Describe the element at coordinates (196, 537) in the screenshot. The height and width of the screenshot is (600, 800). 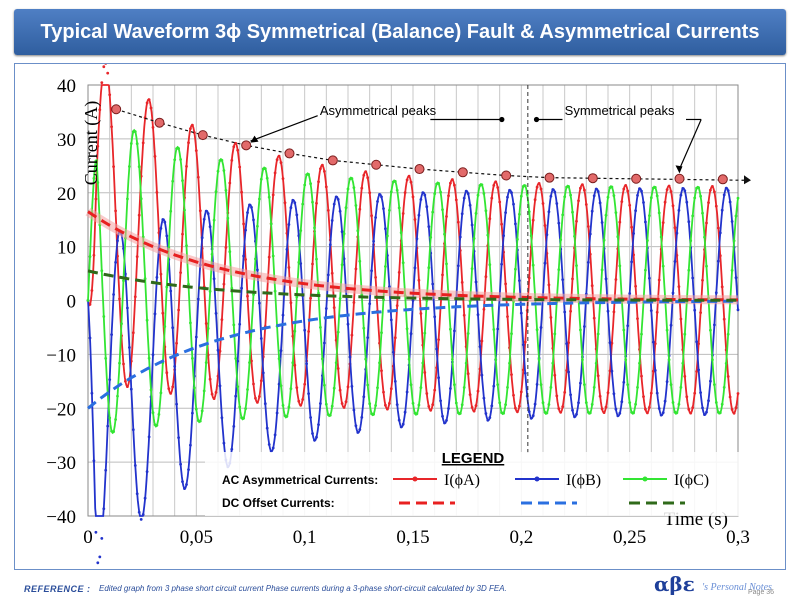
I see `x-tick-label: 0,05` at that location.